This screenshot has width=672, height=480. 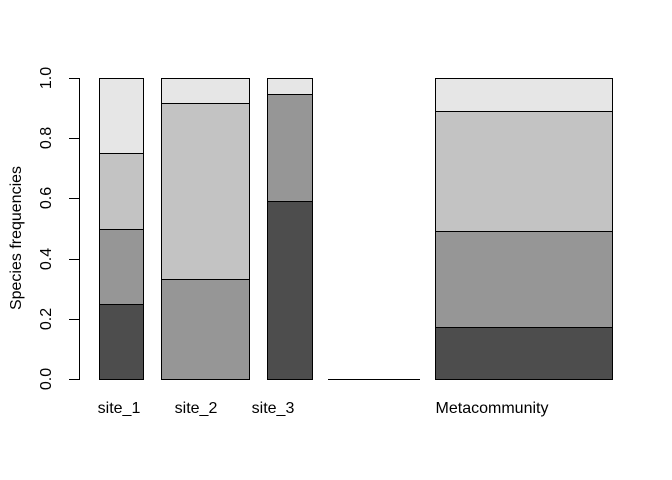 What do you see at coordinates (79, 229) in the screenshot?
I see `y-axis-line` at bounding box center [79, 229].